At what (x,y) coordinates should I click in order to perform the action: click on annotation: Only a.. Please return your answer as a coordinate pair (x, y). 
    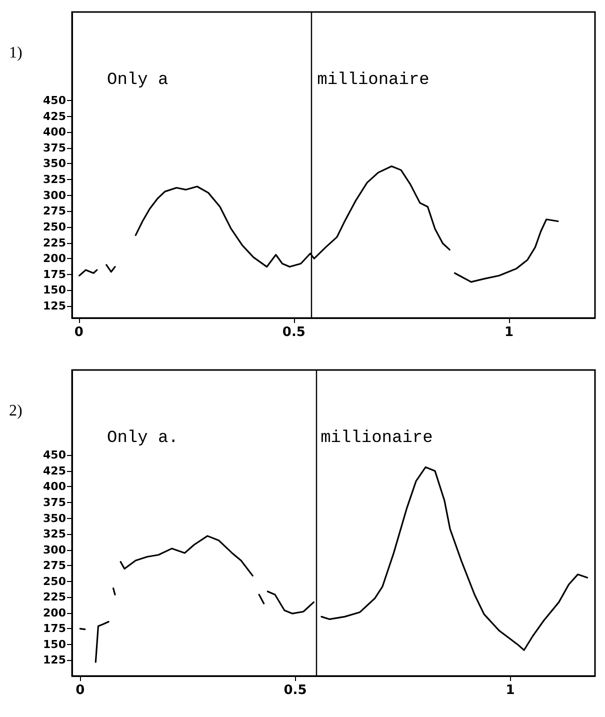
    Looking at the image, I should click on (142, 438).